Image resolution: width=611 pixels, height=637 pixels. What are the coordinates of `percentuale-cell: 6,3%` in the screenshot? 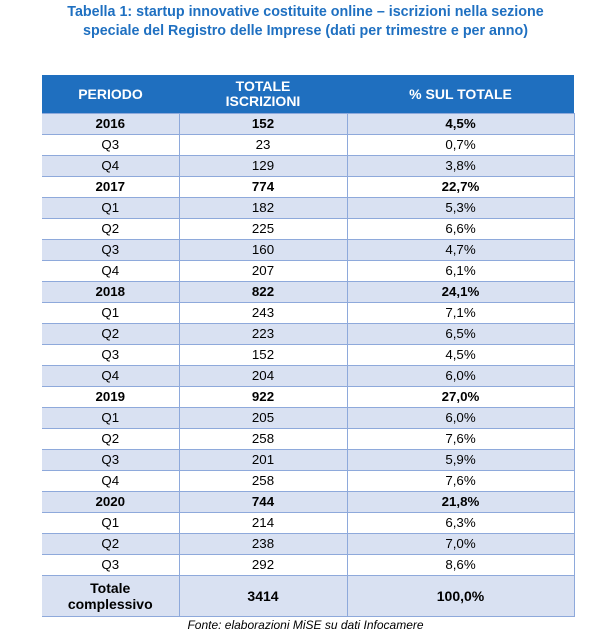 It's located at (460, 523).